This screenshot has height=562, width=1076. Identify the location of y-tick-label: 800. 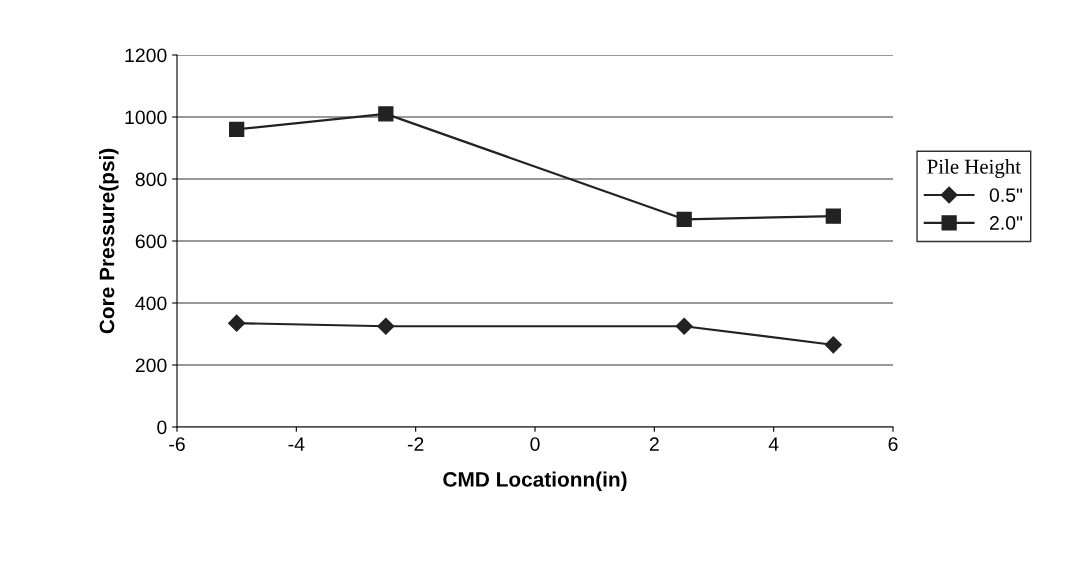
(151, 179).